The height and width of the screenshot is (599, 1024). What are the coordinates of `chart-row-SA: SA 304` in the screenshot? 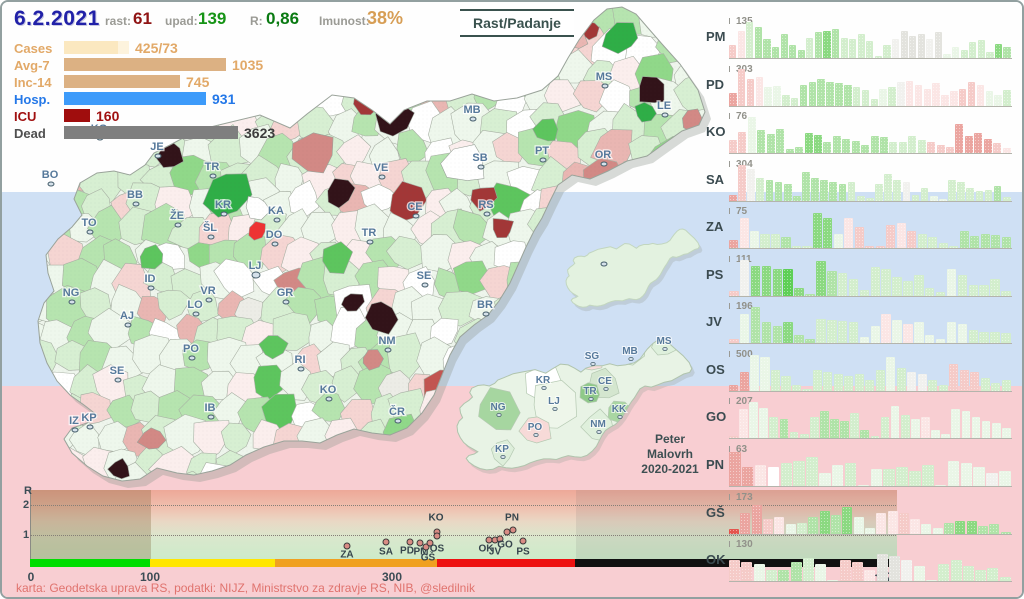 It's located at (861, 180).